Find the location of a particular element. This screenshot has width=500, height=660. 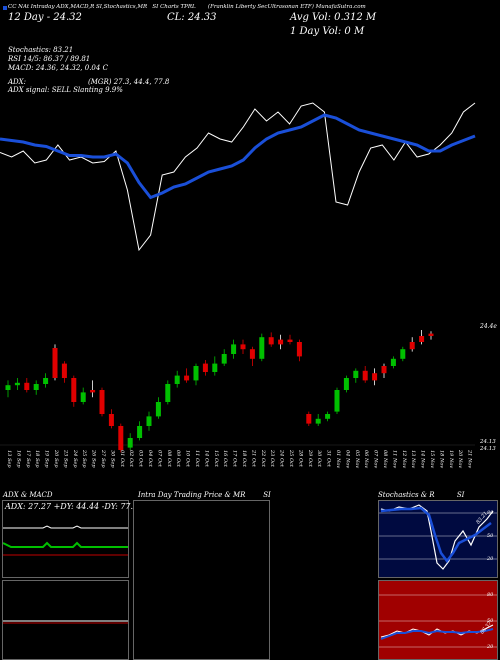

adx-line-green is located at coordinates (65, 544).